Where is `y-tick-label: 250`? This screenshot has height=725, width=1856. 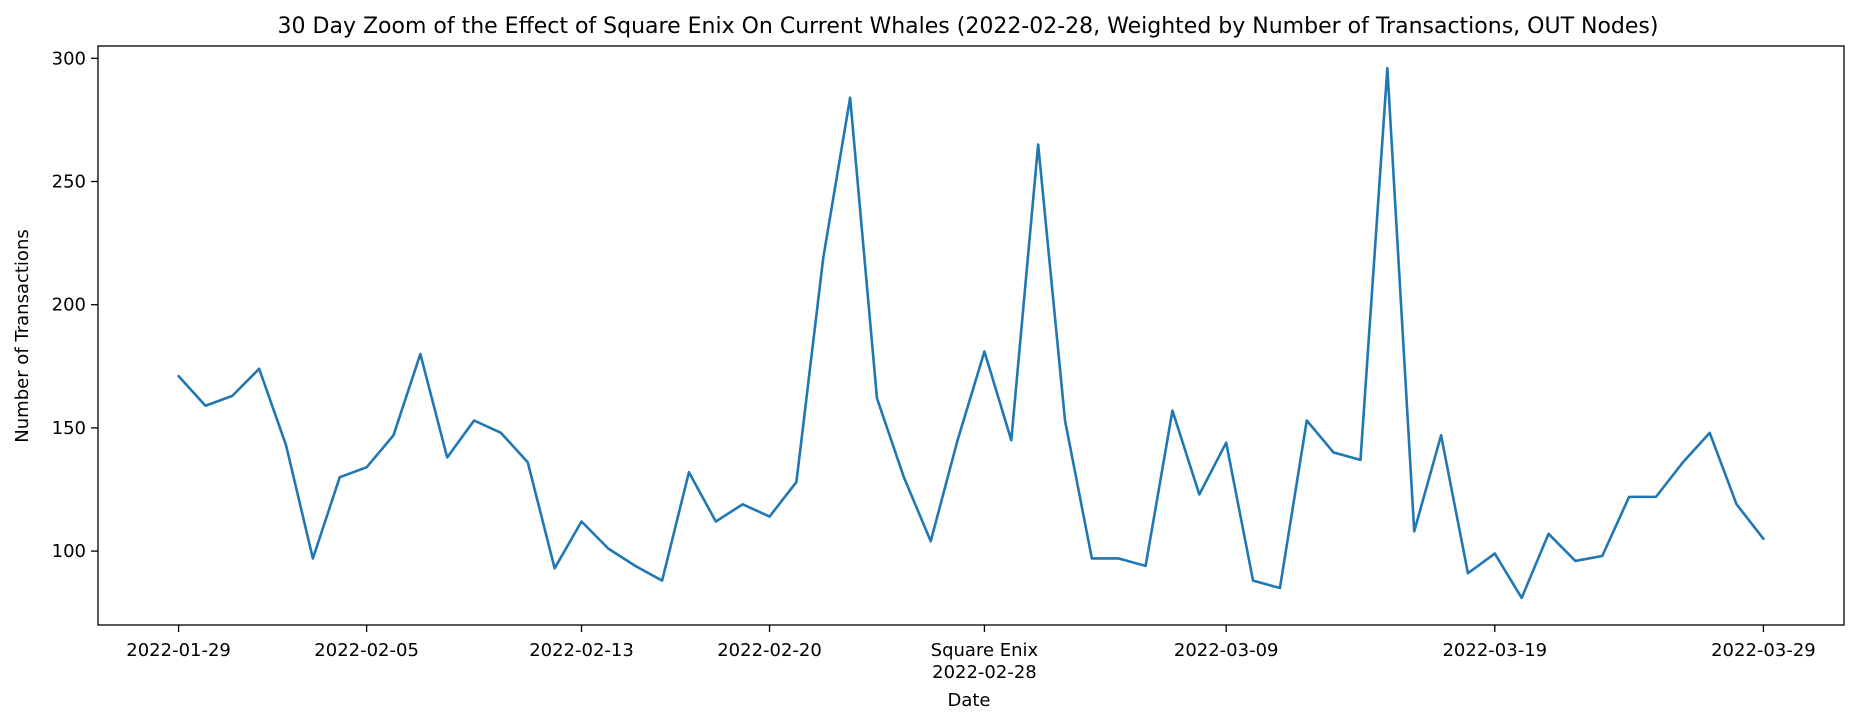
y-tick-label: 250 is located at coordinates (69, 182).